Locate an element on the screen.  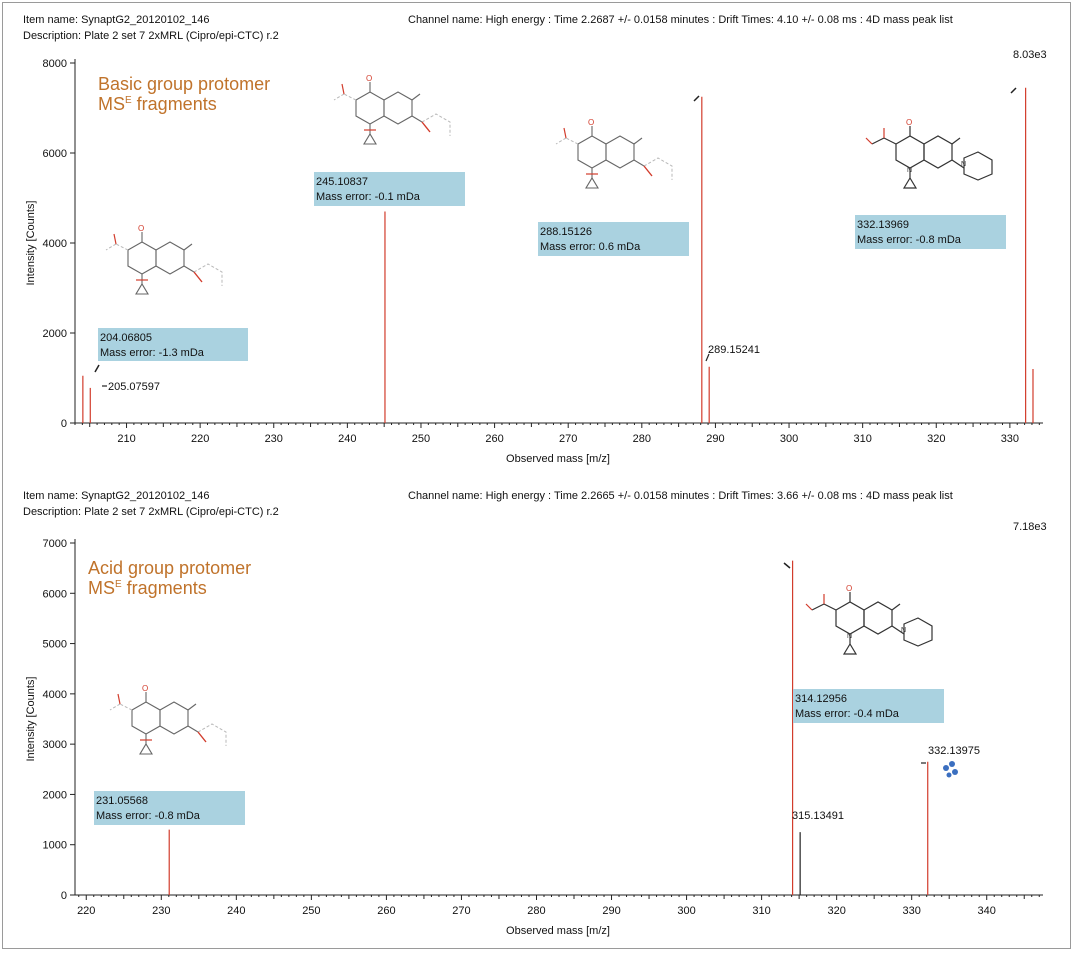
peak-mass-label: 314.12956 is located at coordinates (821, 699).